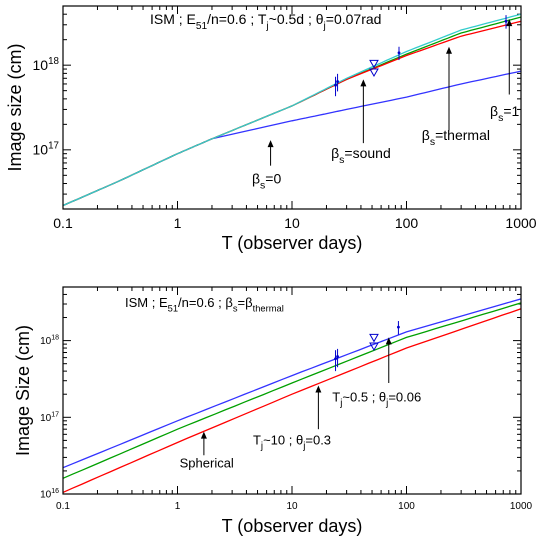 The width and height of the screenshot is (545, 545). Describe the element at coordinates (283, 440) in the screenshot. I see `annotation-text: ~10 ; θ` at that location.